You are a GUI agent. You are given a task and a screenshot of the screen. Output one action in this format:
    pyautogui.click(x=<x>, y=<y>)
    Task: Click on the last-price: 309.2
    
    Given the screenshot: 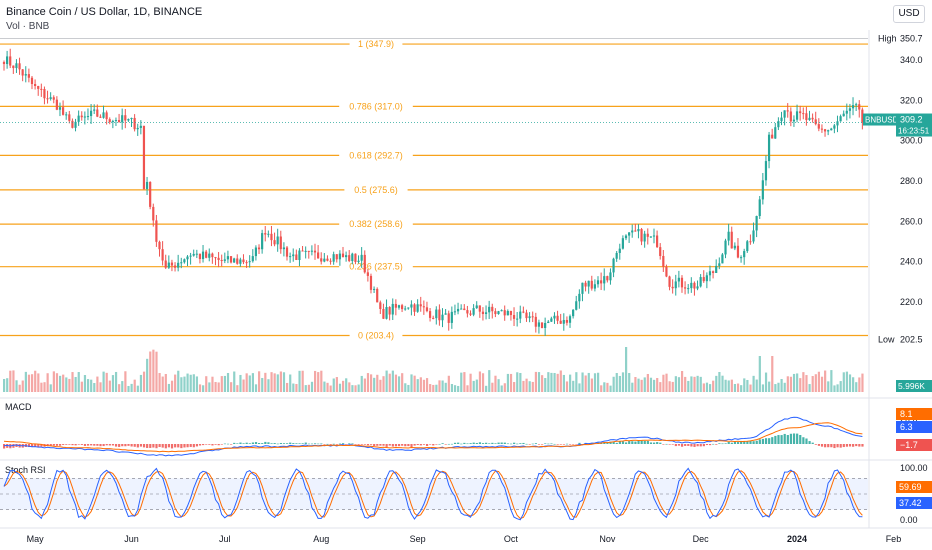 What is the action you would take?
    pyautogui.click(x=911, y=120)
    